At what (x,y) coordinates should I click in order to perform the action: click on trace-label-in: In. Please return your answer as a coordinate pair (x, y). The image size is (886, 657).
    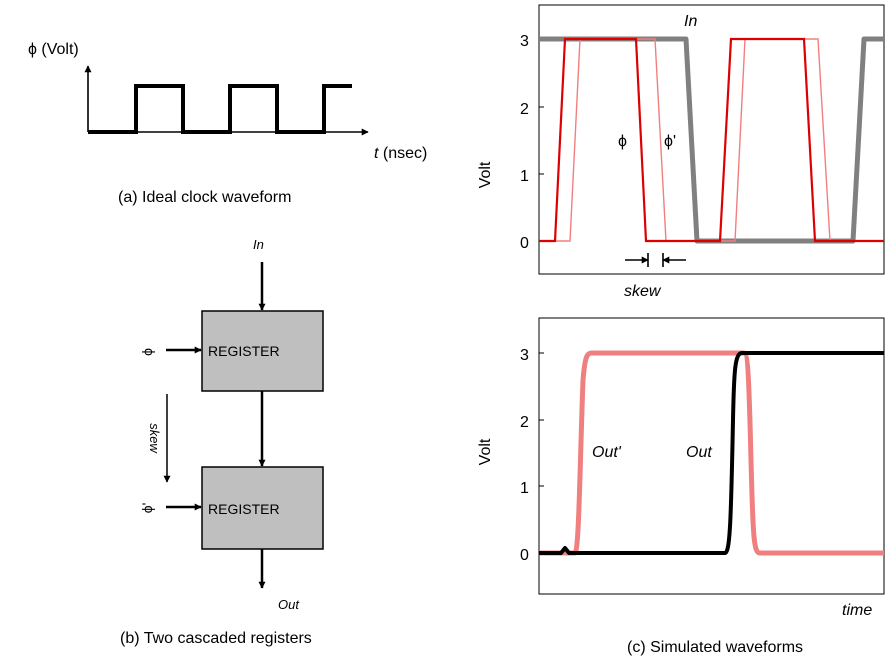
    Looking at the image, I should click on (690, 21).